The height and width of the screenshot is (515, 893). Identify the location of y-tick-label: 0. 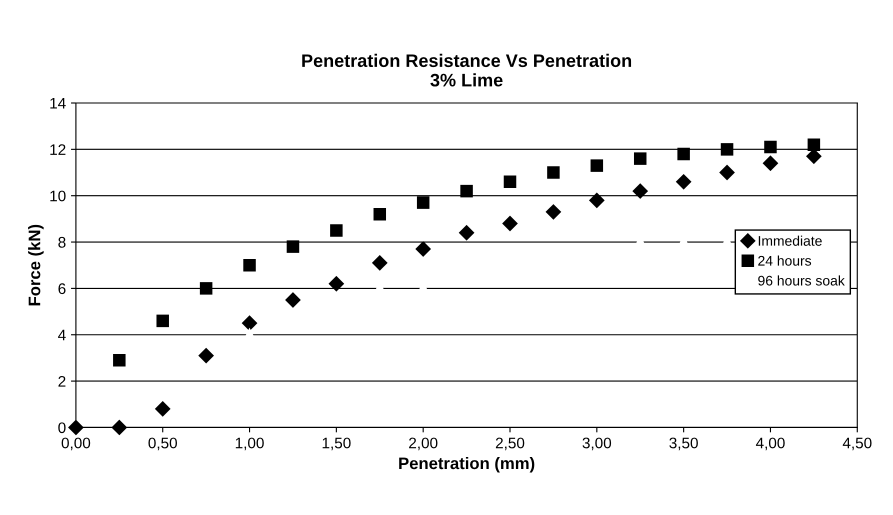
(62, 428).